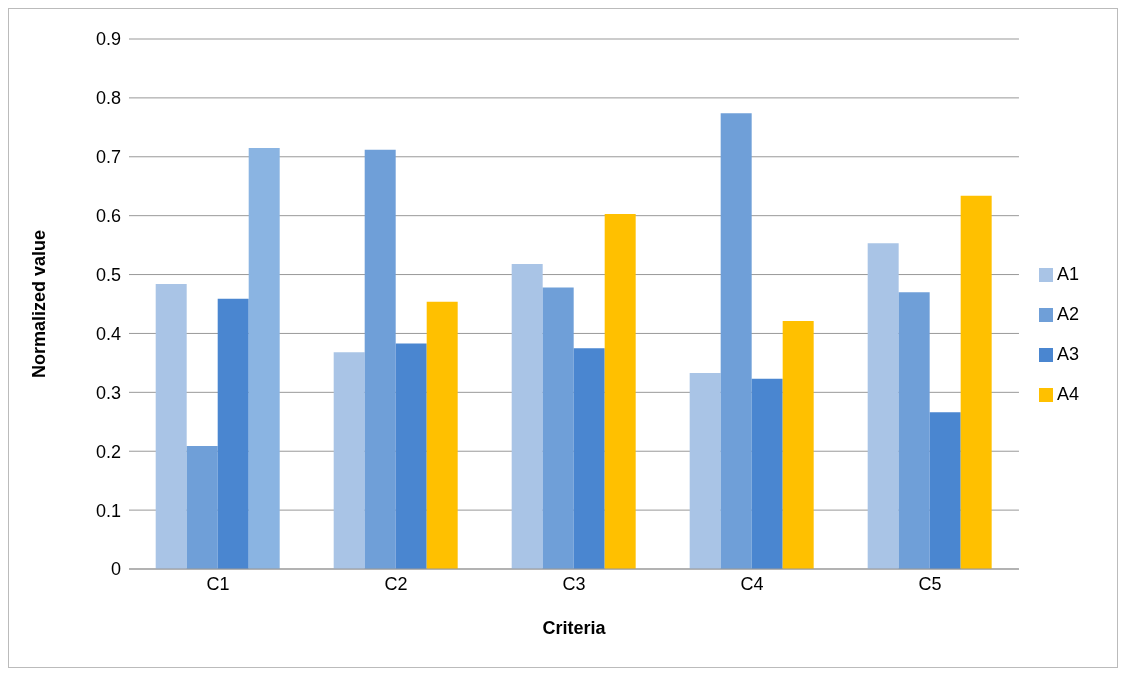 The image size is (1133, 679). I want to click on y-tick-label: 0.6, so click(108, 216).